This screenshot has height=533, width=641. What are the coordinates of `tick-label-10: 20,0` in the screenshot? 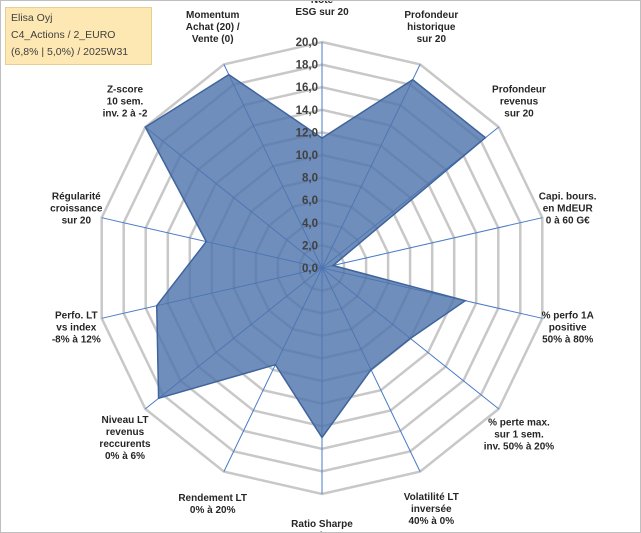 It's located at (307, 43).